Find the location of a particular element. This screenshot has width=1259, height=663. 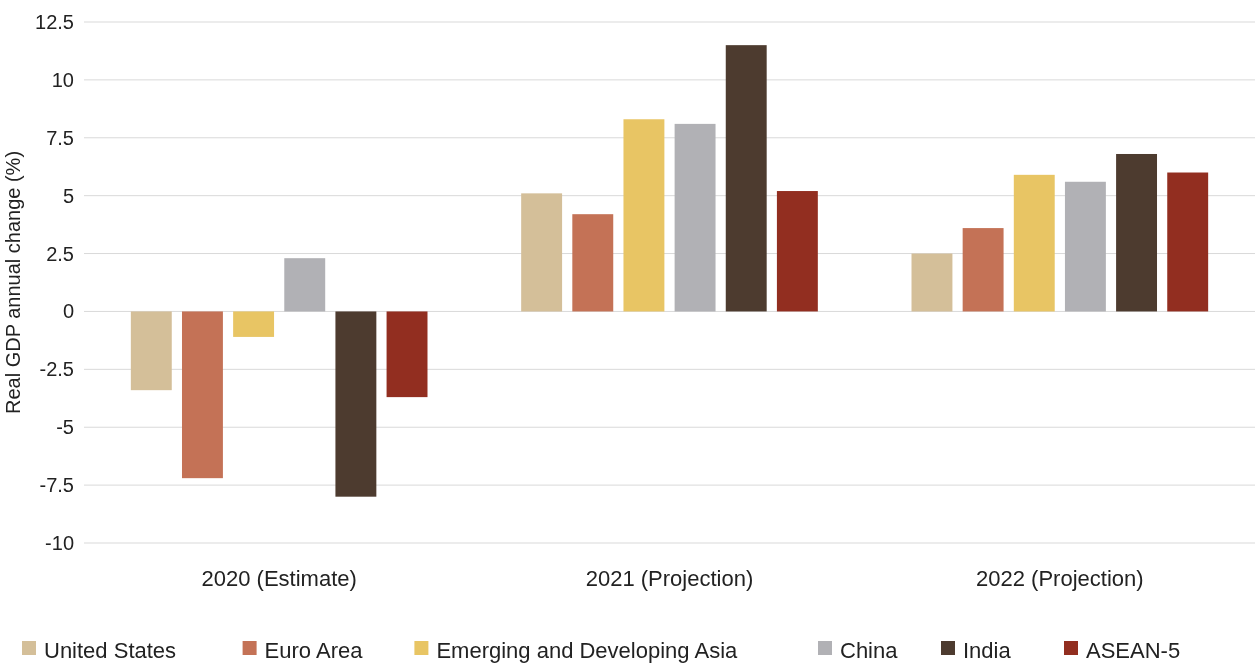

y-tick-label: -7.5 is located at coordinates (56, 485).